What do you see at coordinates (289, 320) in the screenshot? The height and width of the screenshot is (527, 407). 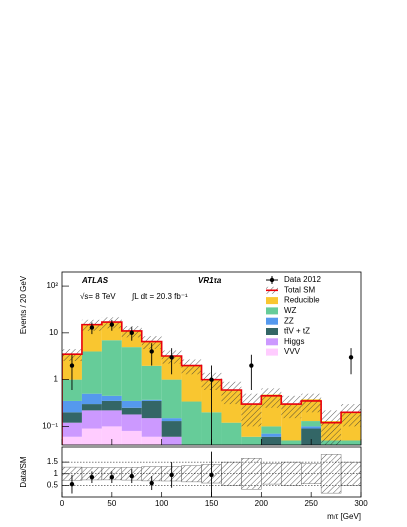 I see `legend-label: ZZ` at bounding box center [289, 320].